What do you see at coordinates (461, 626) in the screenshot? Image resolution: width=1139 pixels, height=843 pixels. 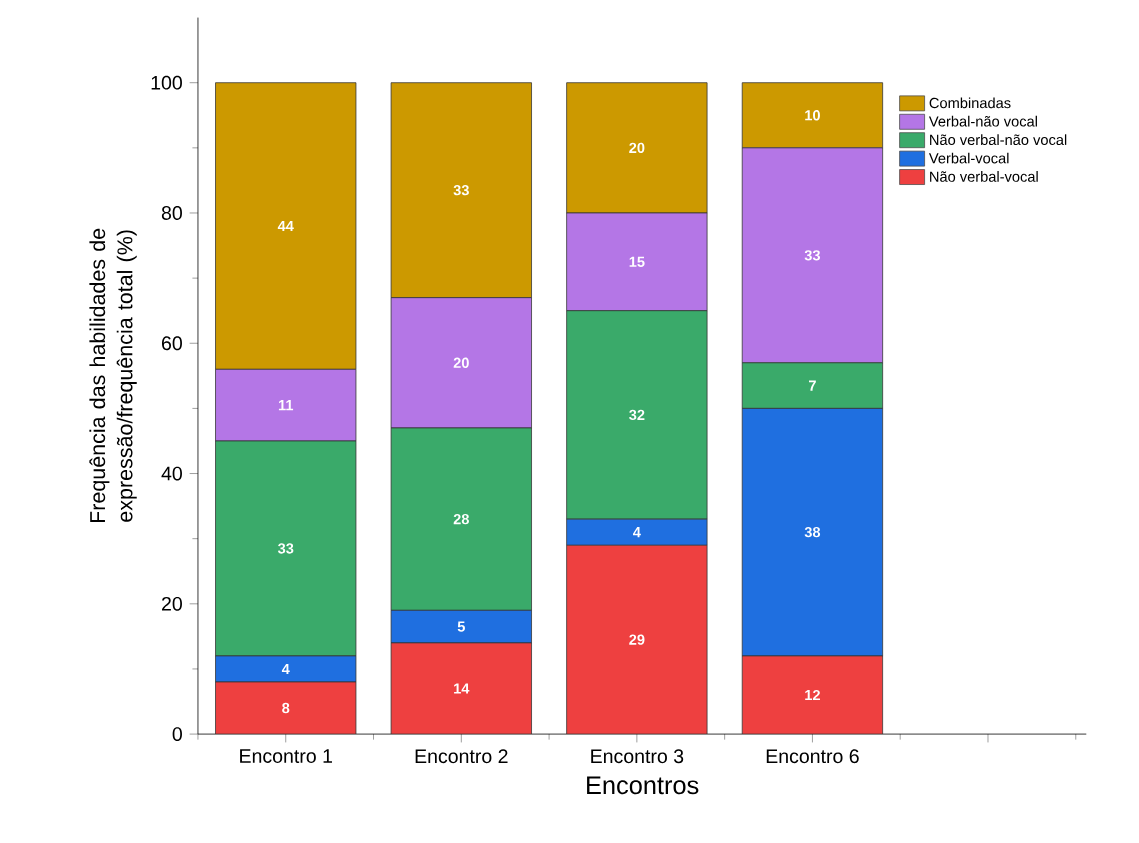 I see `data-label: 5` at bounding box center [461, 626].